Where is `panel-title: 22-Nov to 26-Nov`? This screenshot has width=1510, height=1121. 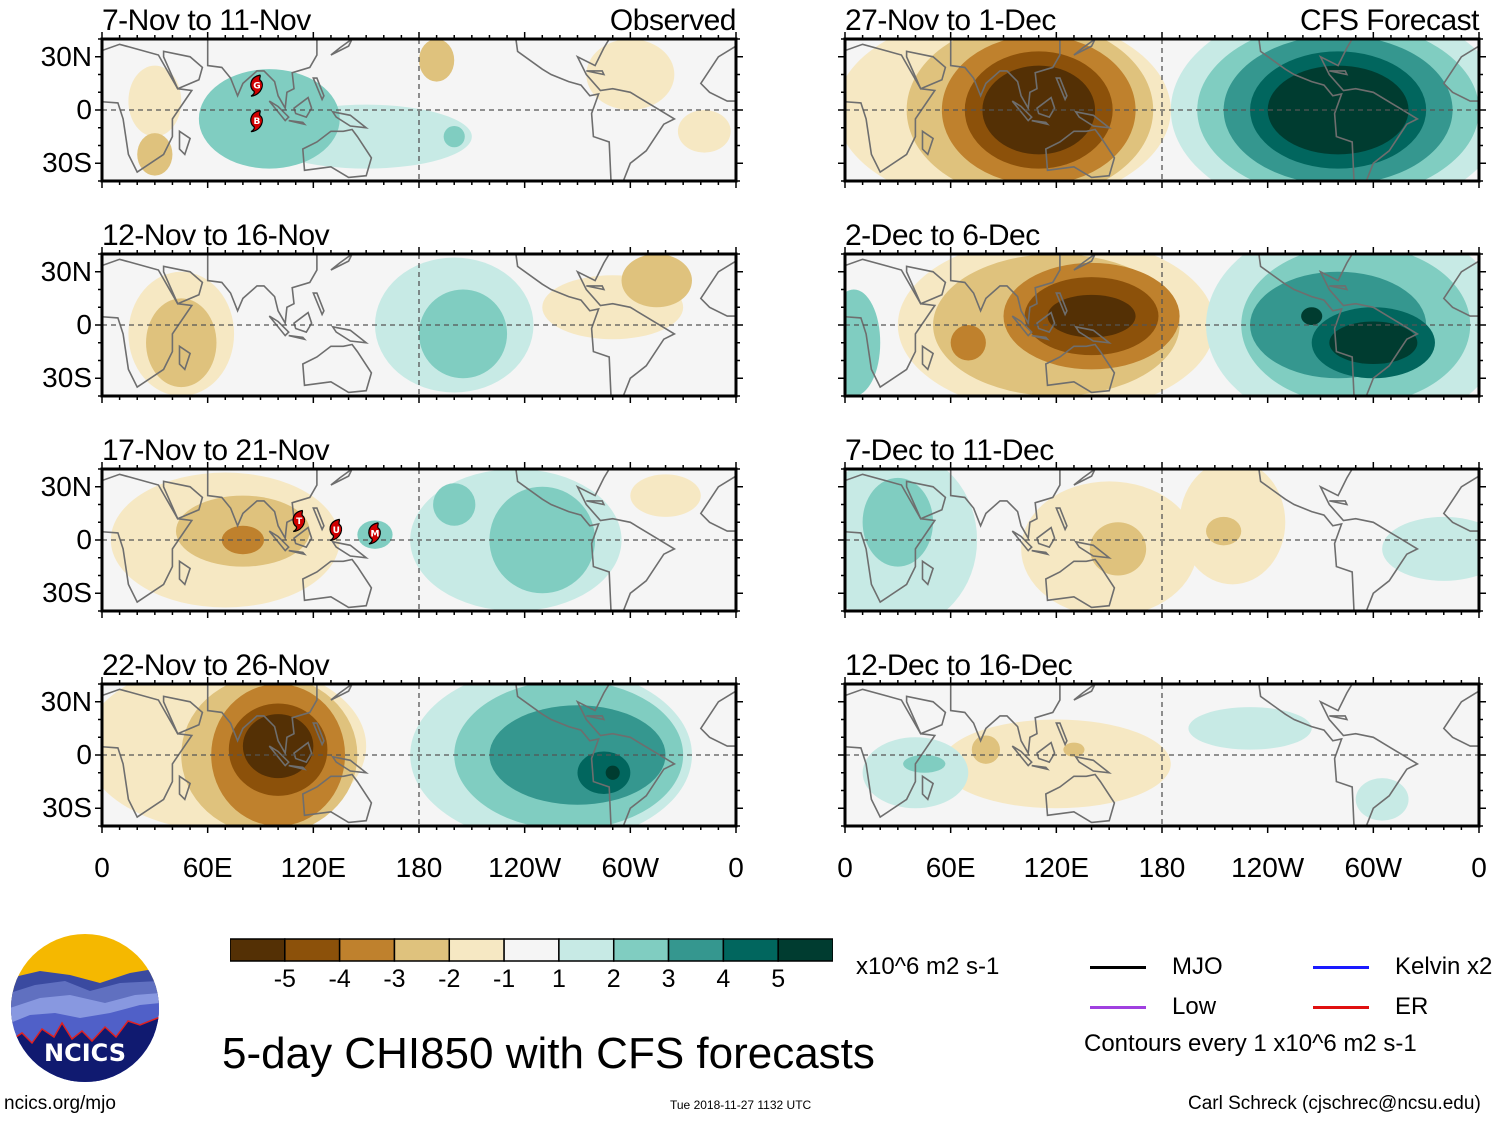
panel-title: 22-Nov to 26-Nov is located at coordinates (216, 665).